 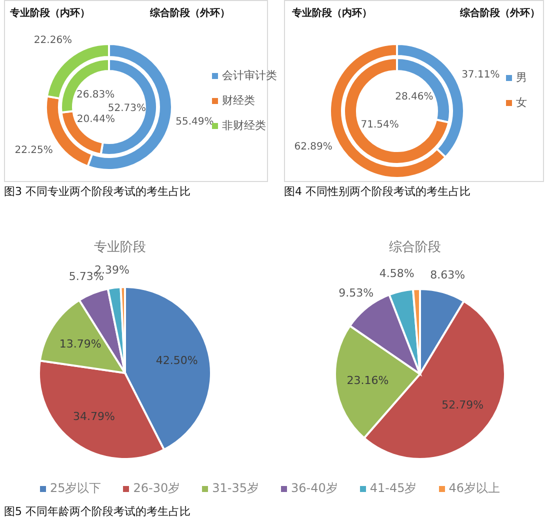 What do you see at coordinates (314, 488) in the screenshot?
I see `legend-label: 36-40岁` at bounding box center [314, 488].